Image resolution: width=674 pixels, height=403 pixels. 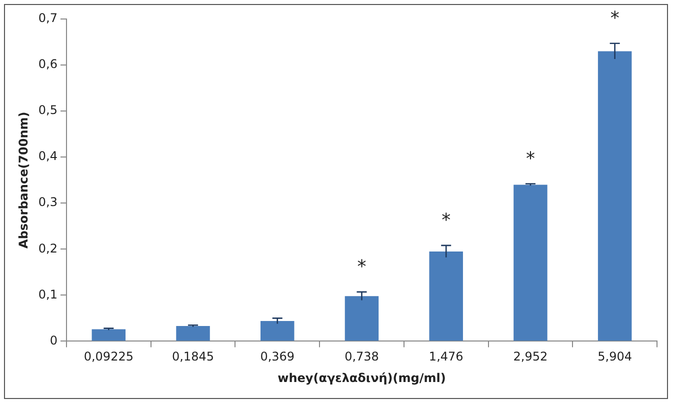 What do you see at coordinates (48, 294) in the screenshot?
I see `y-tick-label: 0,1` at bounding box center [48, 294].